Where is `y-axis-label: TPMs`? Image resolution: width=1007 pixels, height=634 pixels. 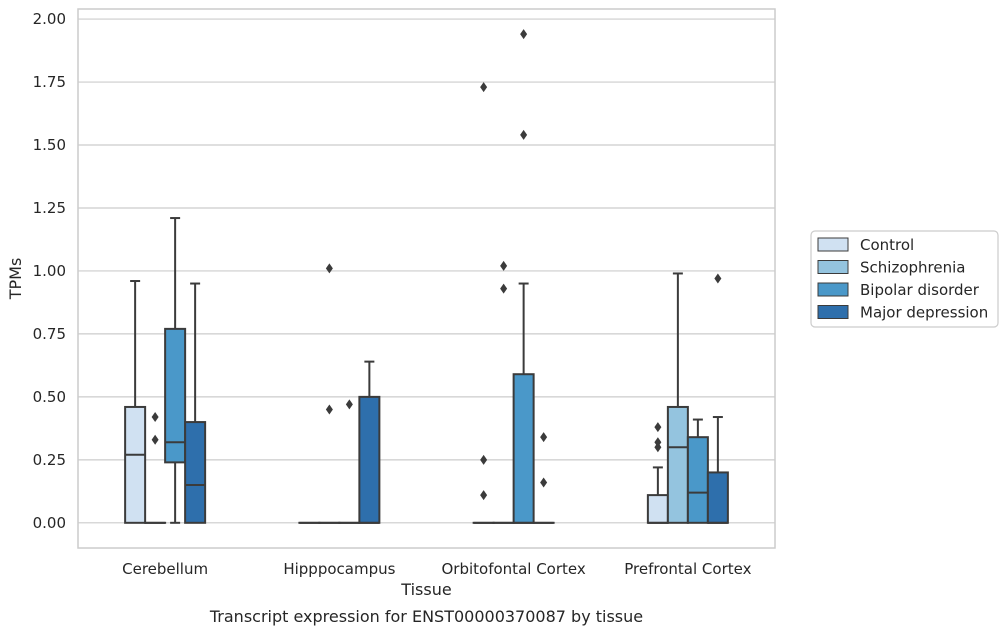 y-axis-label: TPMs is located at coordinates (15, 279).